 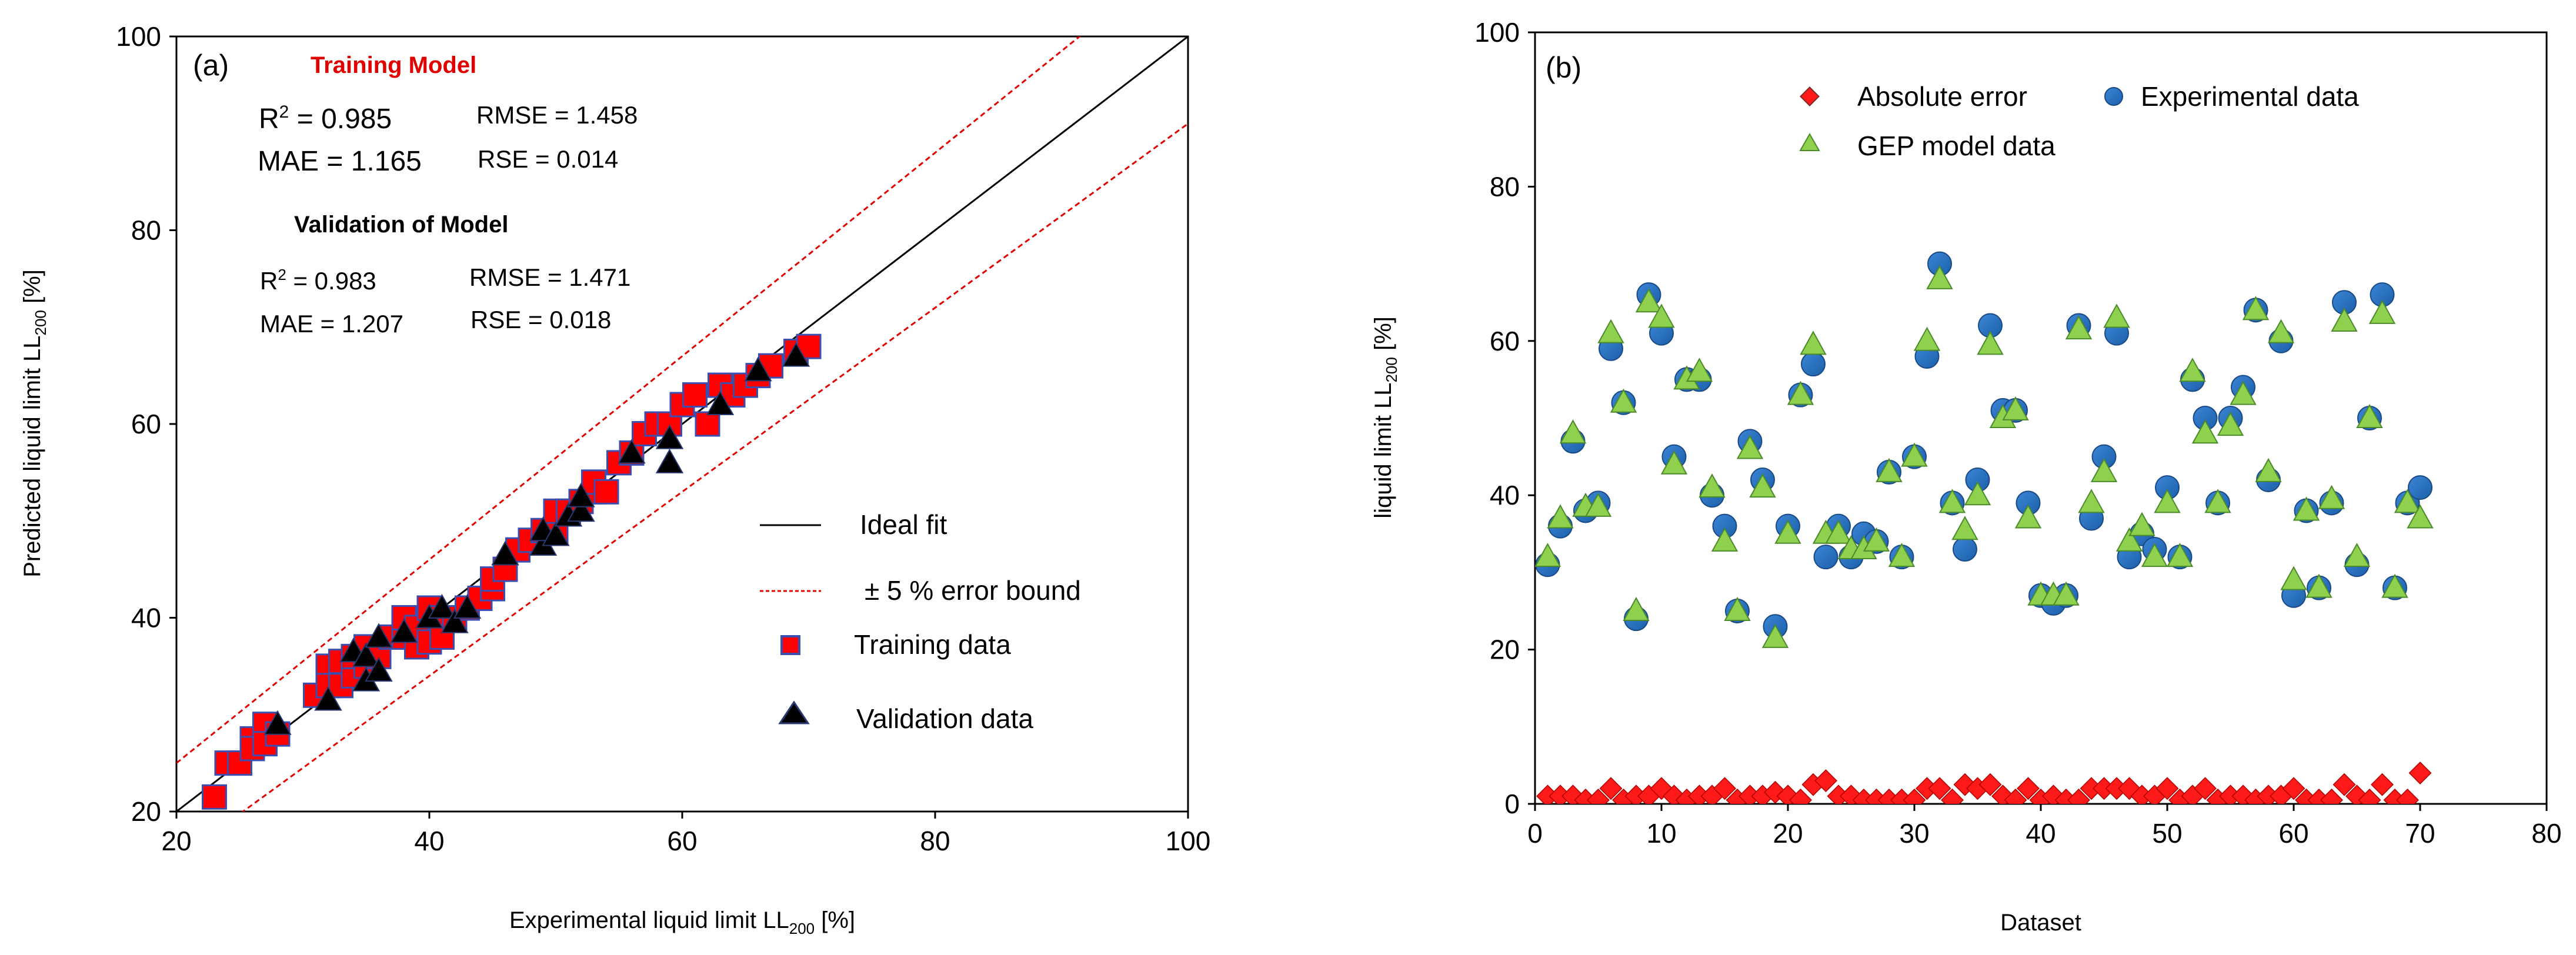 What do you see at coordinates (393, 65) in the screenshot?
I see `training-model-title: Training Model` at bounding box center [393, 65].